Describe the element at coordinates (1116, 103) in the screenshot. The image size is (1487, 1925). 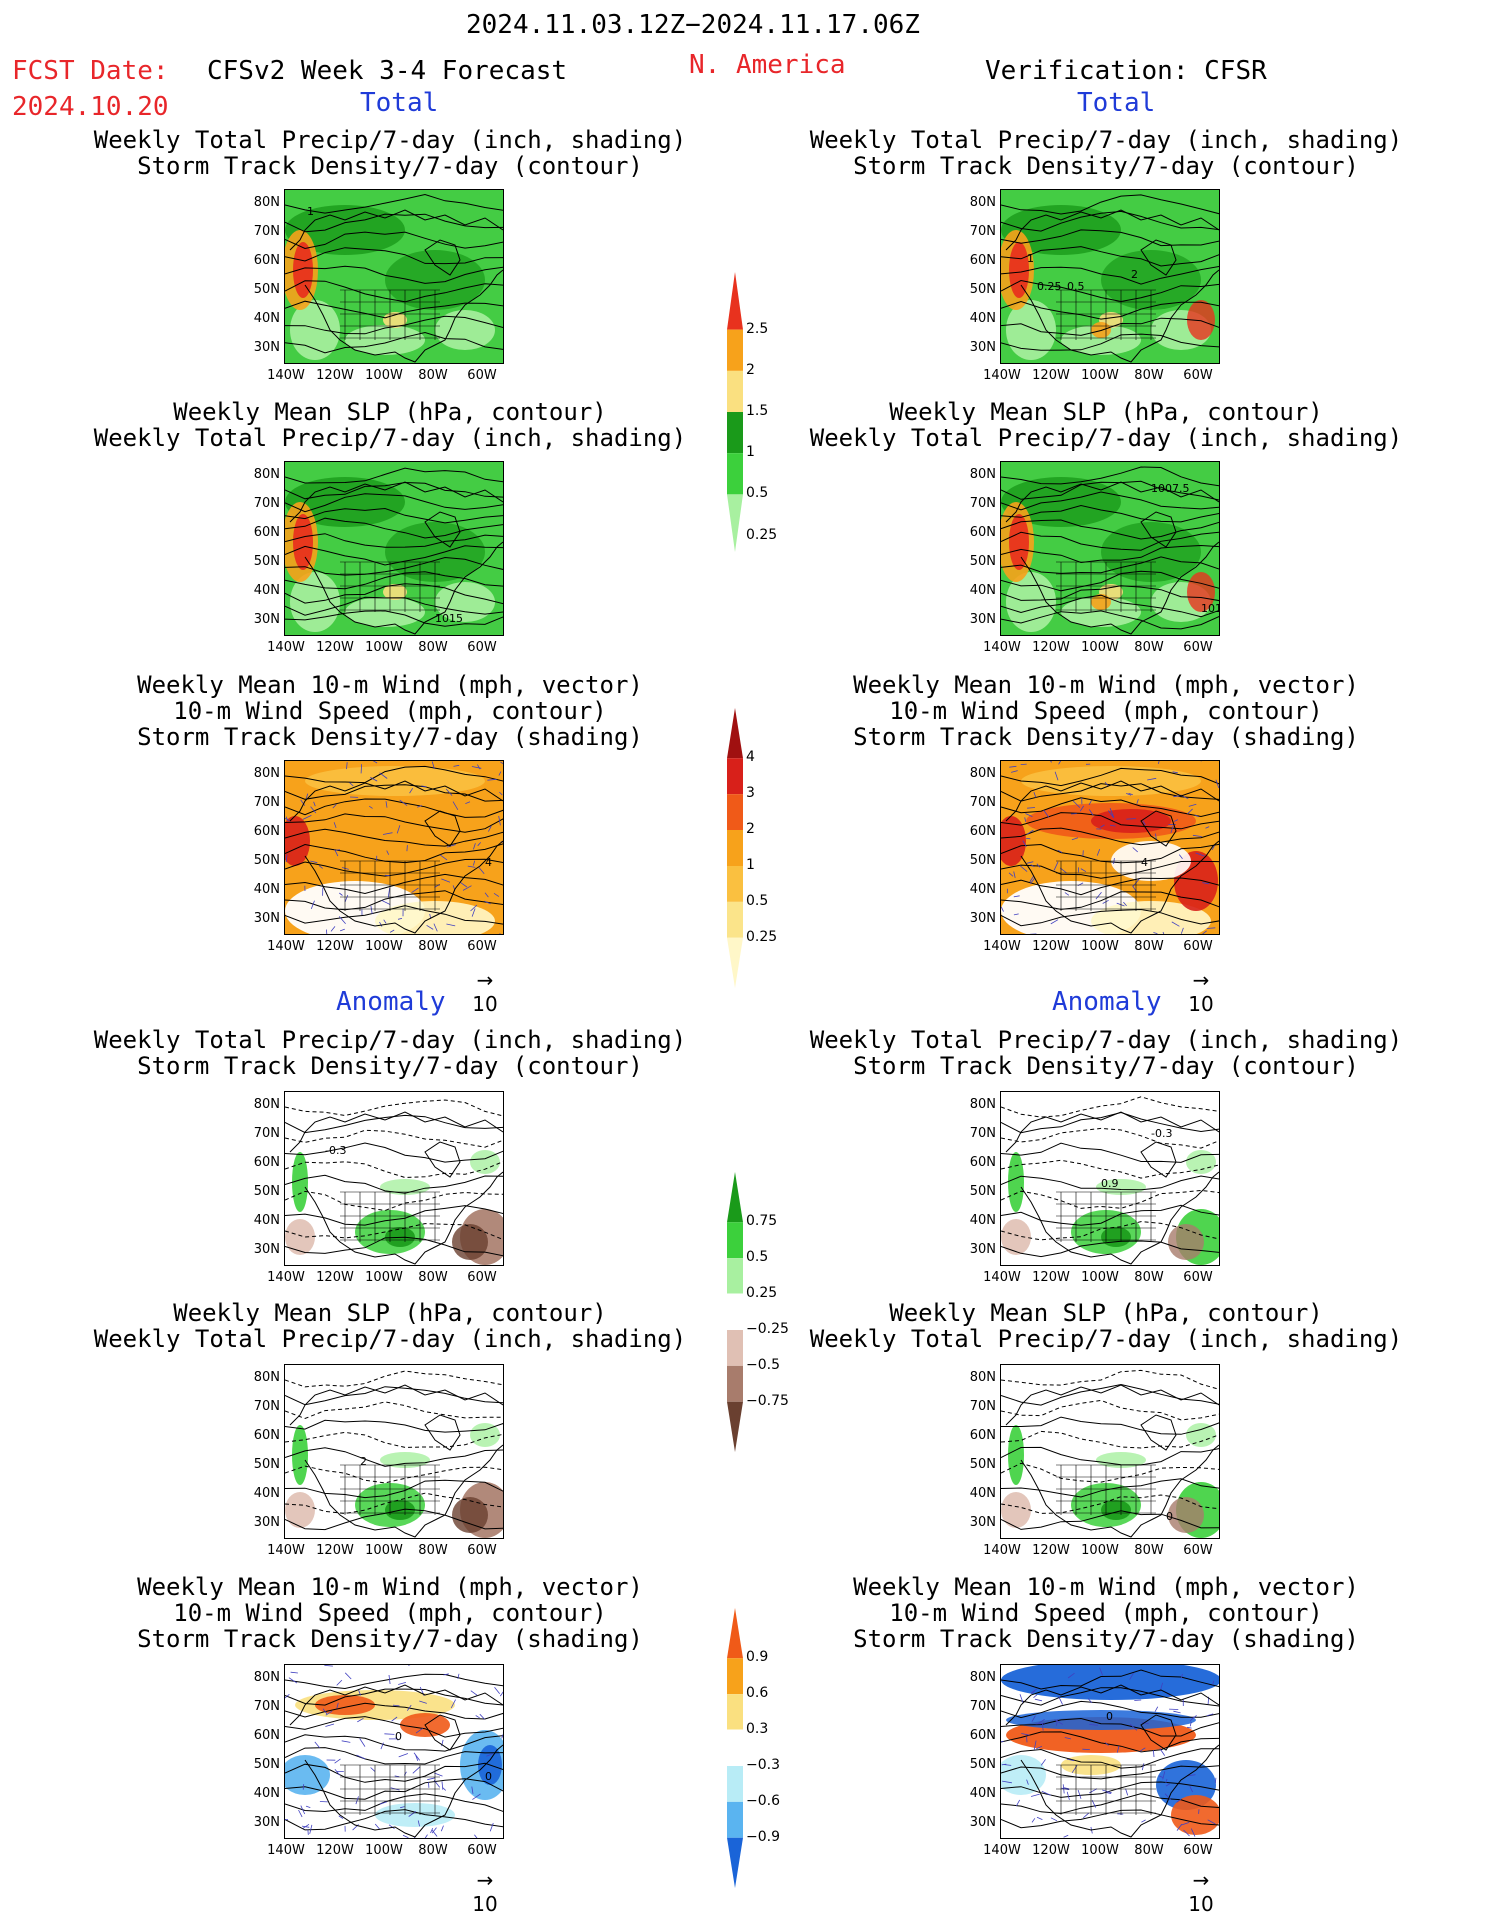
I see `section-total-right: Total` at that location.